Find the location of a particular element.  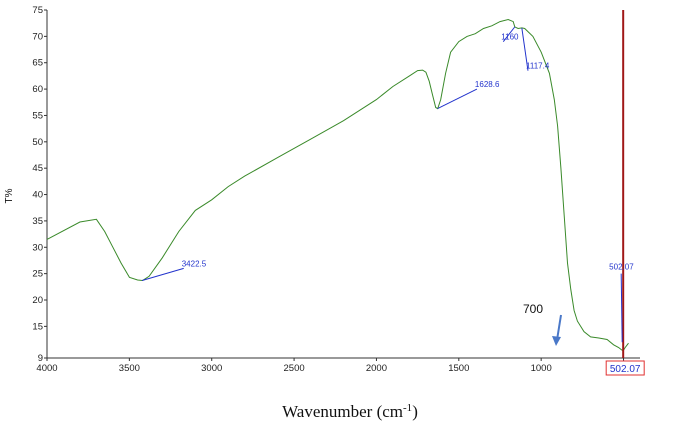

y-tick-label: 70 is located at coordinates (37, 36).